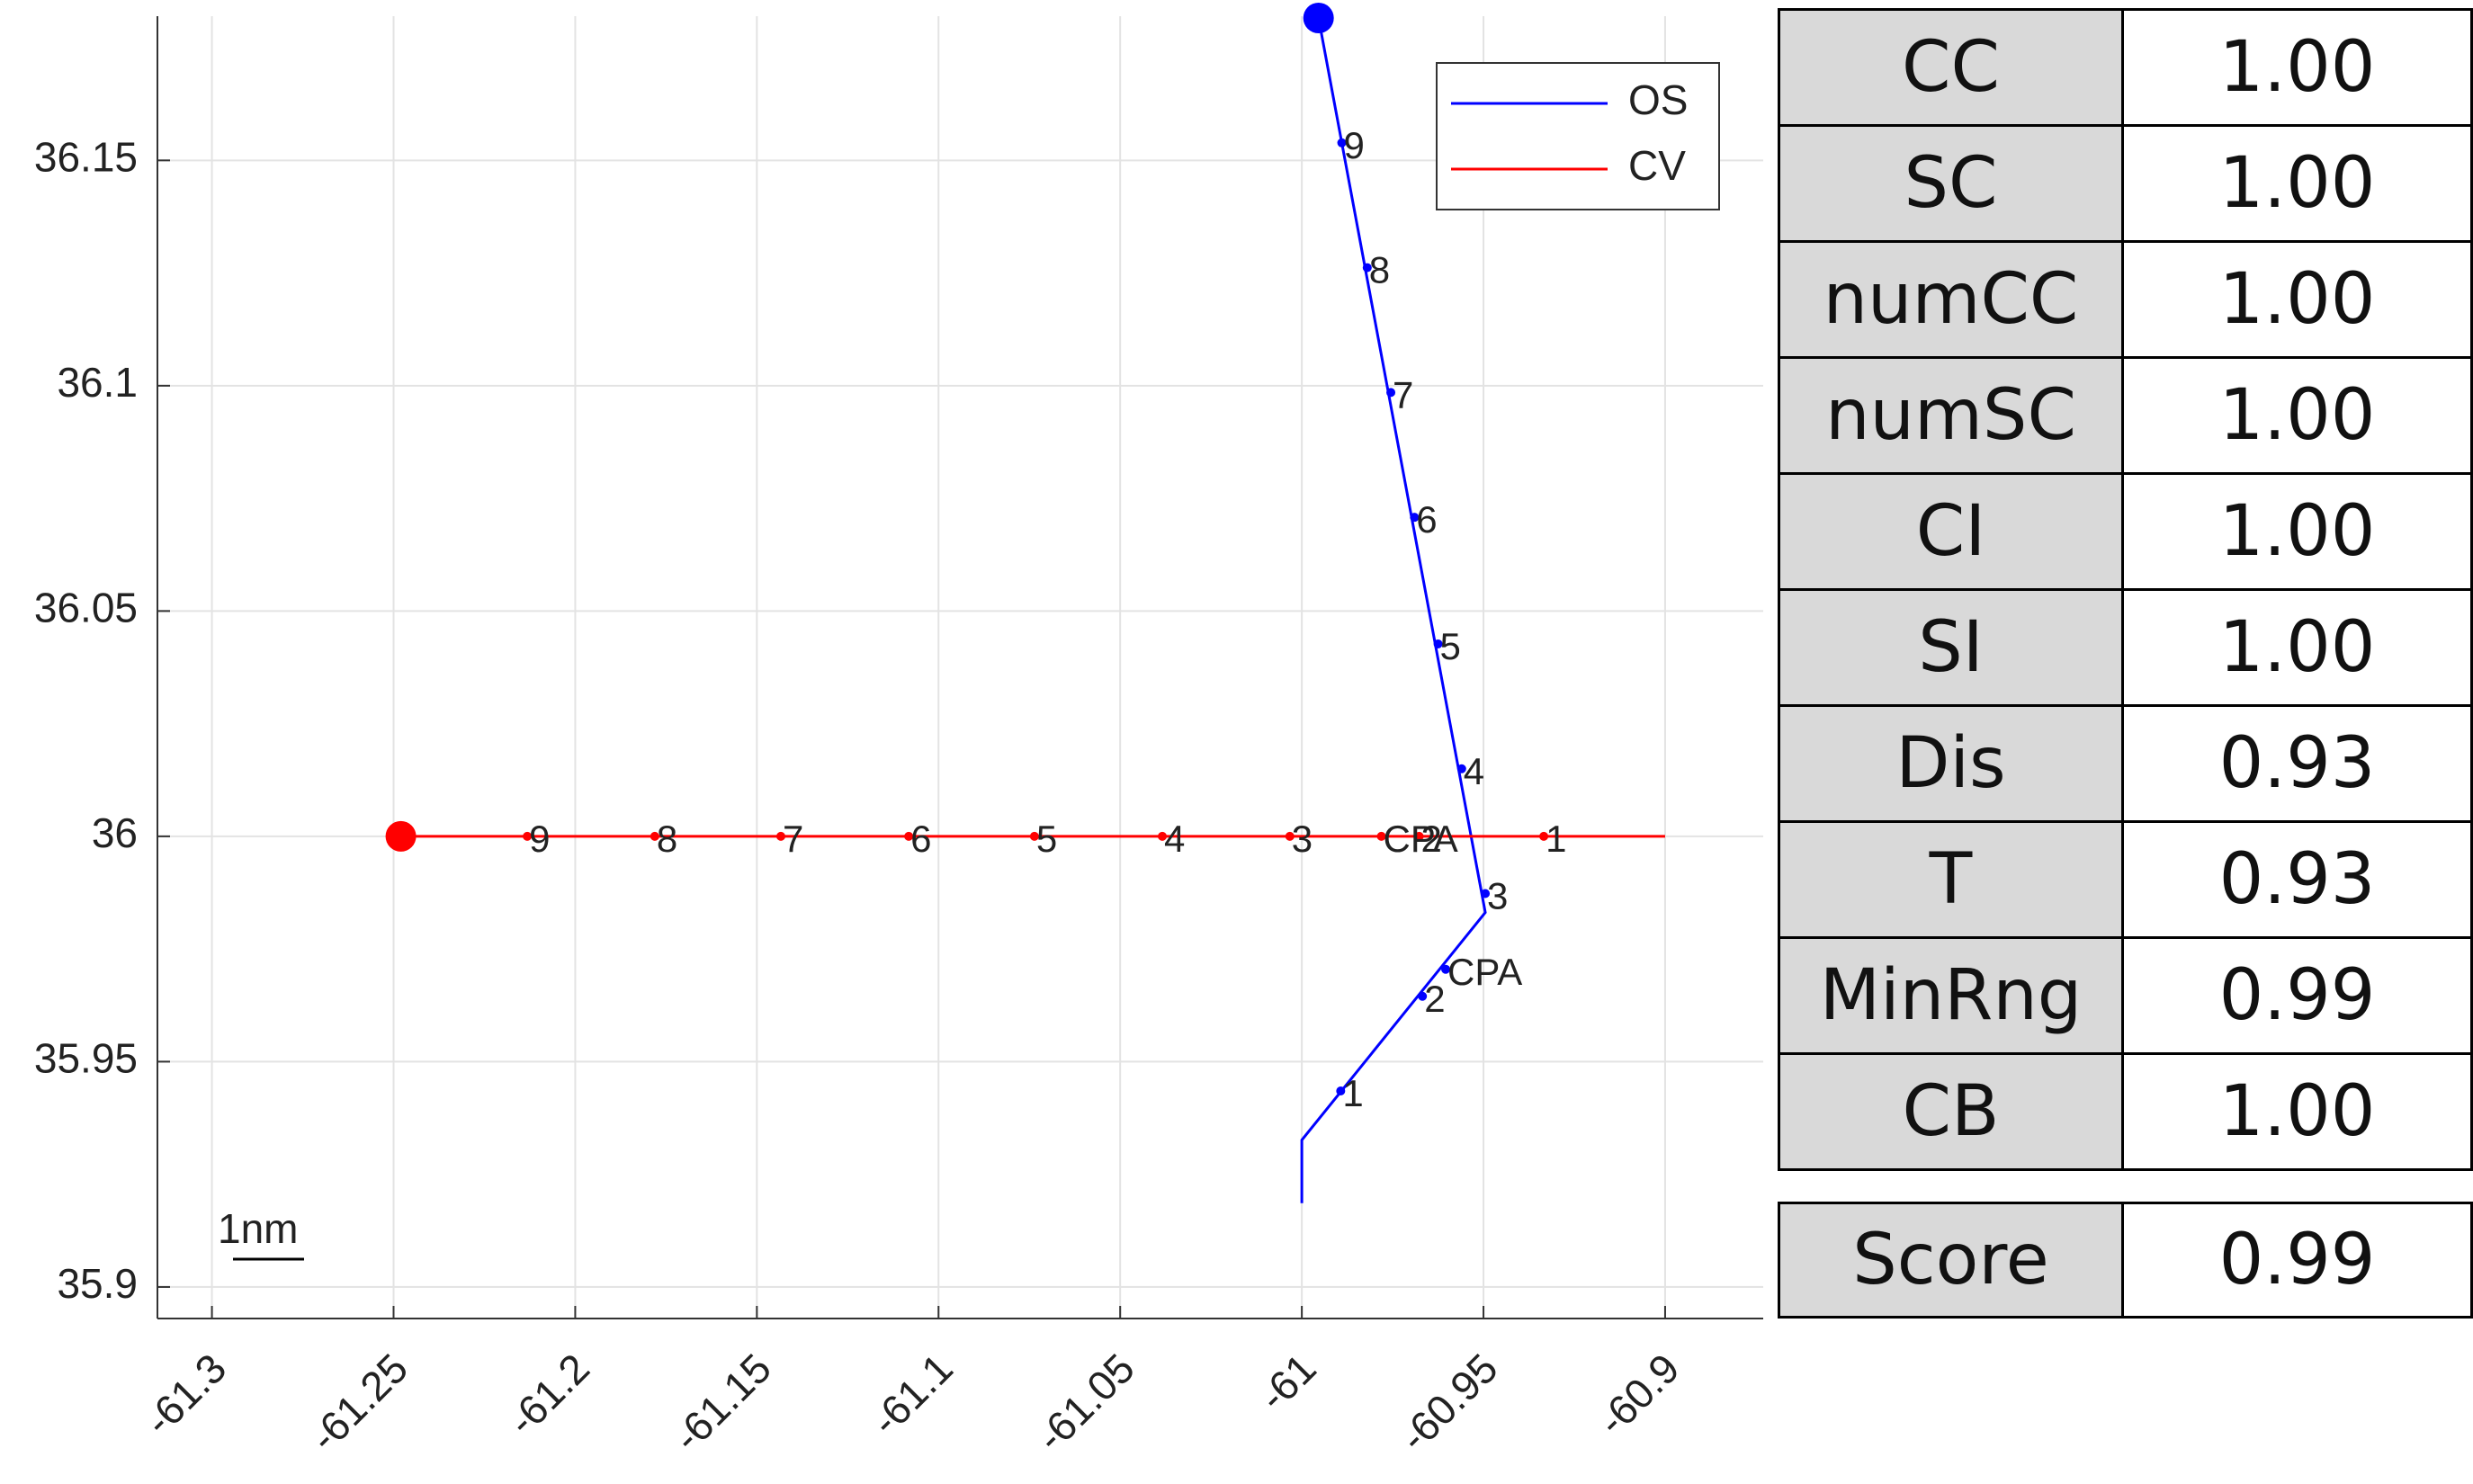  Describe the element at coordinates (97, 382) in the screenshot. I see `y-tick-label: 36.1` at that location.